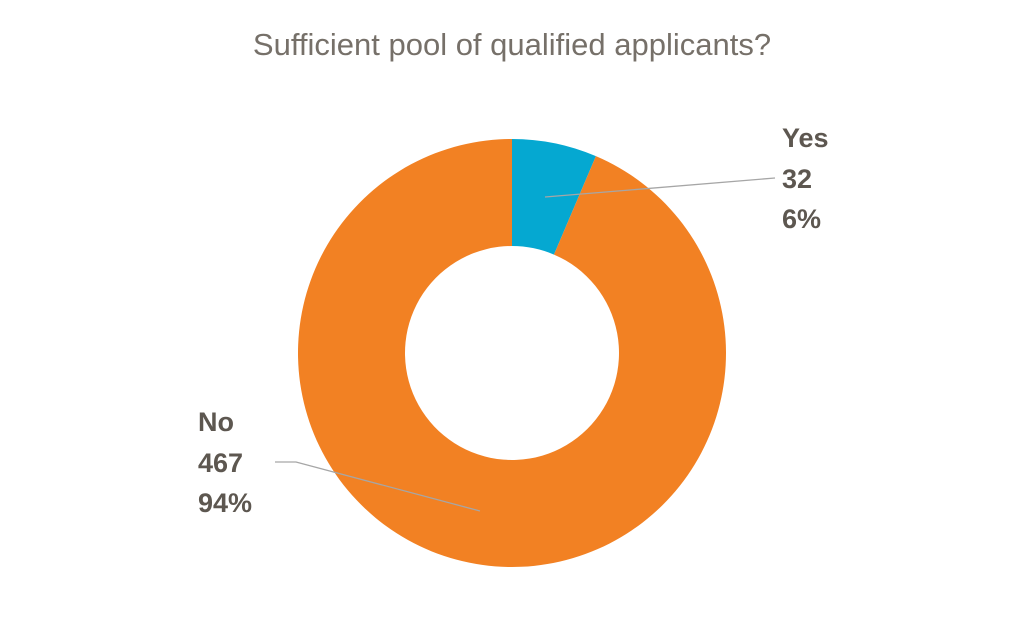 The image size is (1024, 635). Describe the element at coordinates (801, 219) in the screenshot. I see `slice-percent: 6%` at that location.